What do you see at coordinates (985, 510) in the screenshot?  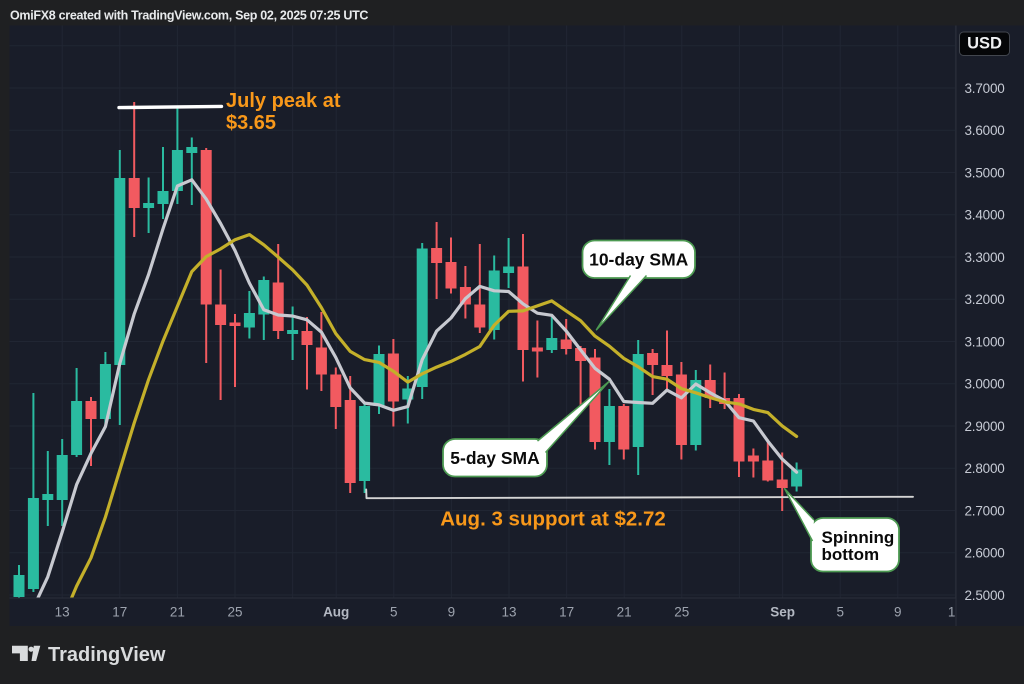 I see `svg-text: 2.7000` at bounding box center [985, 510].